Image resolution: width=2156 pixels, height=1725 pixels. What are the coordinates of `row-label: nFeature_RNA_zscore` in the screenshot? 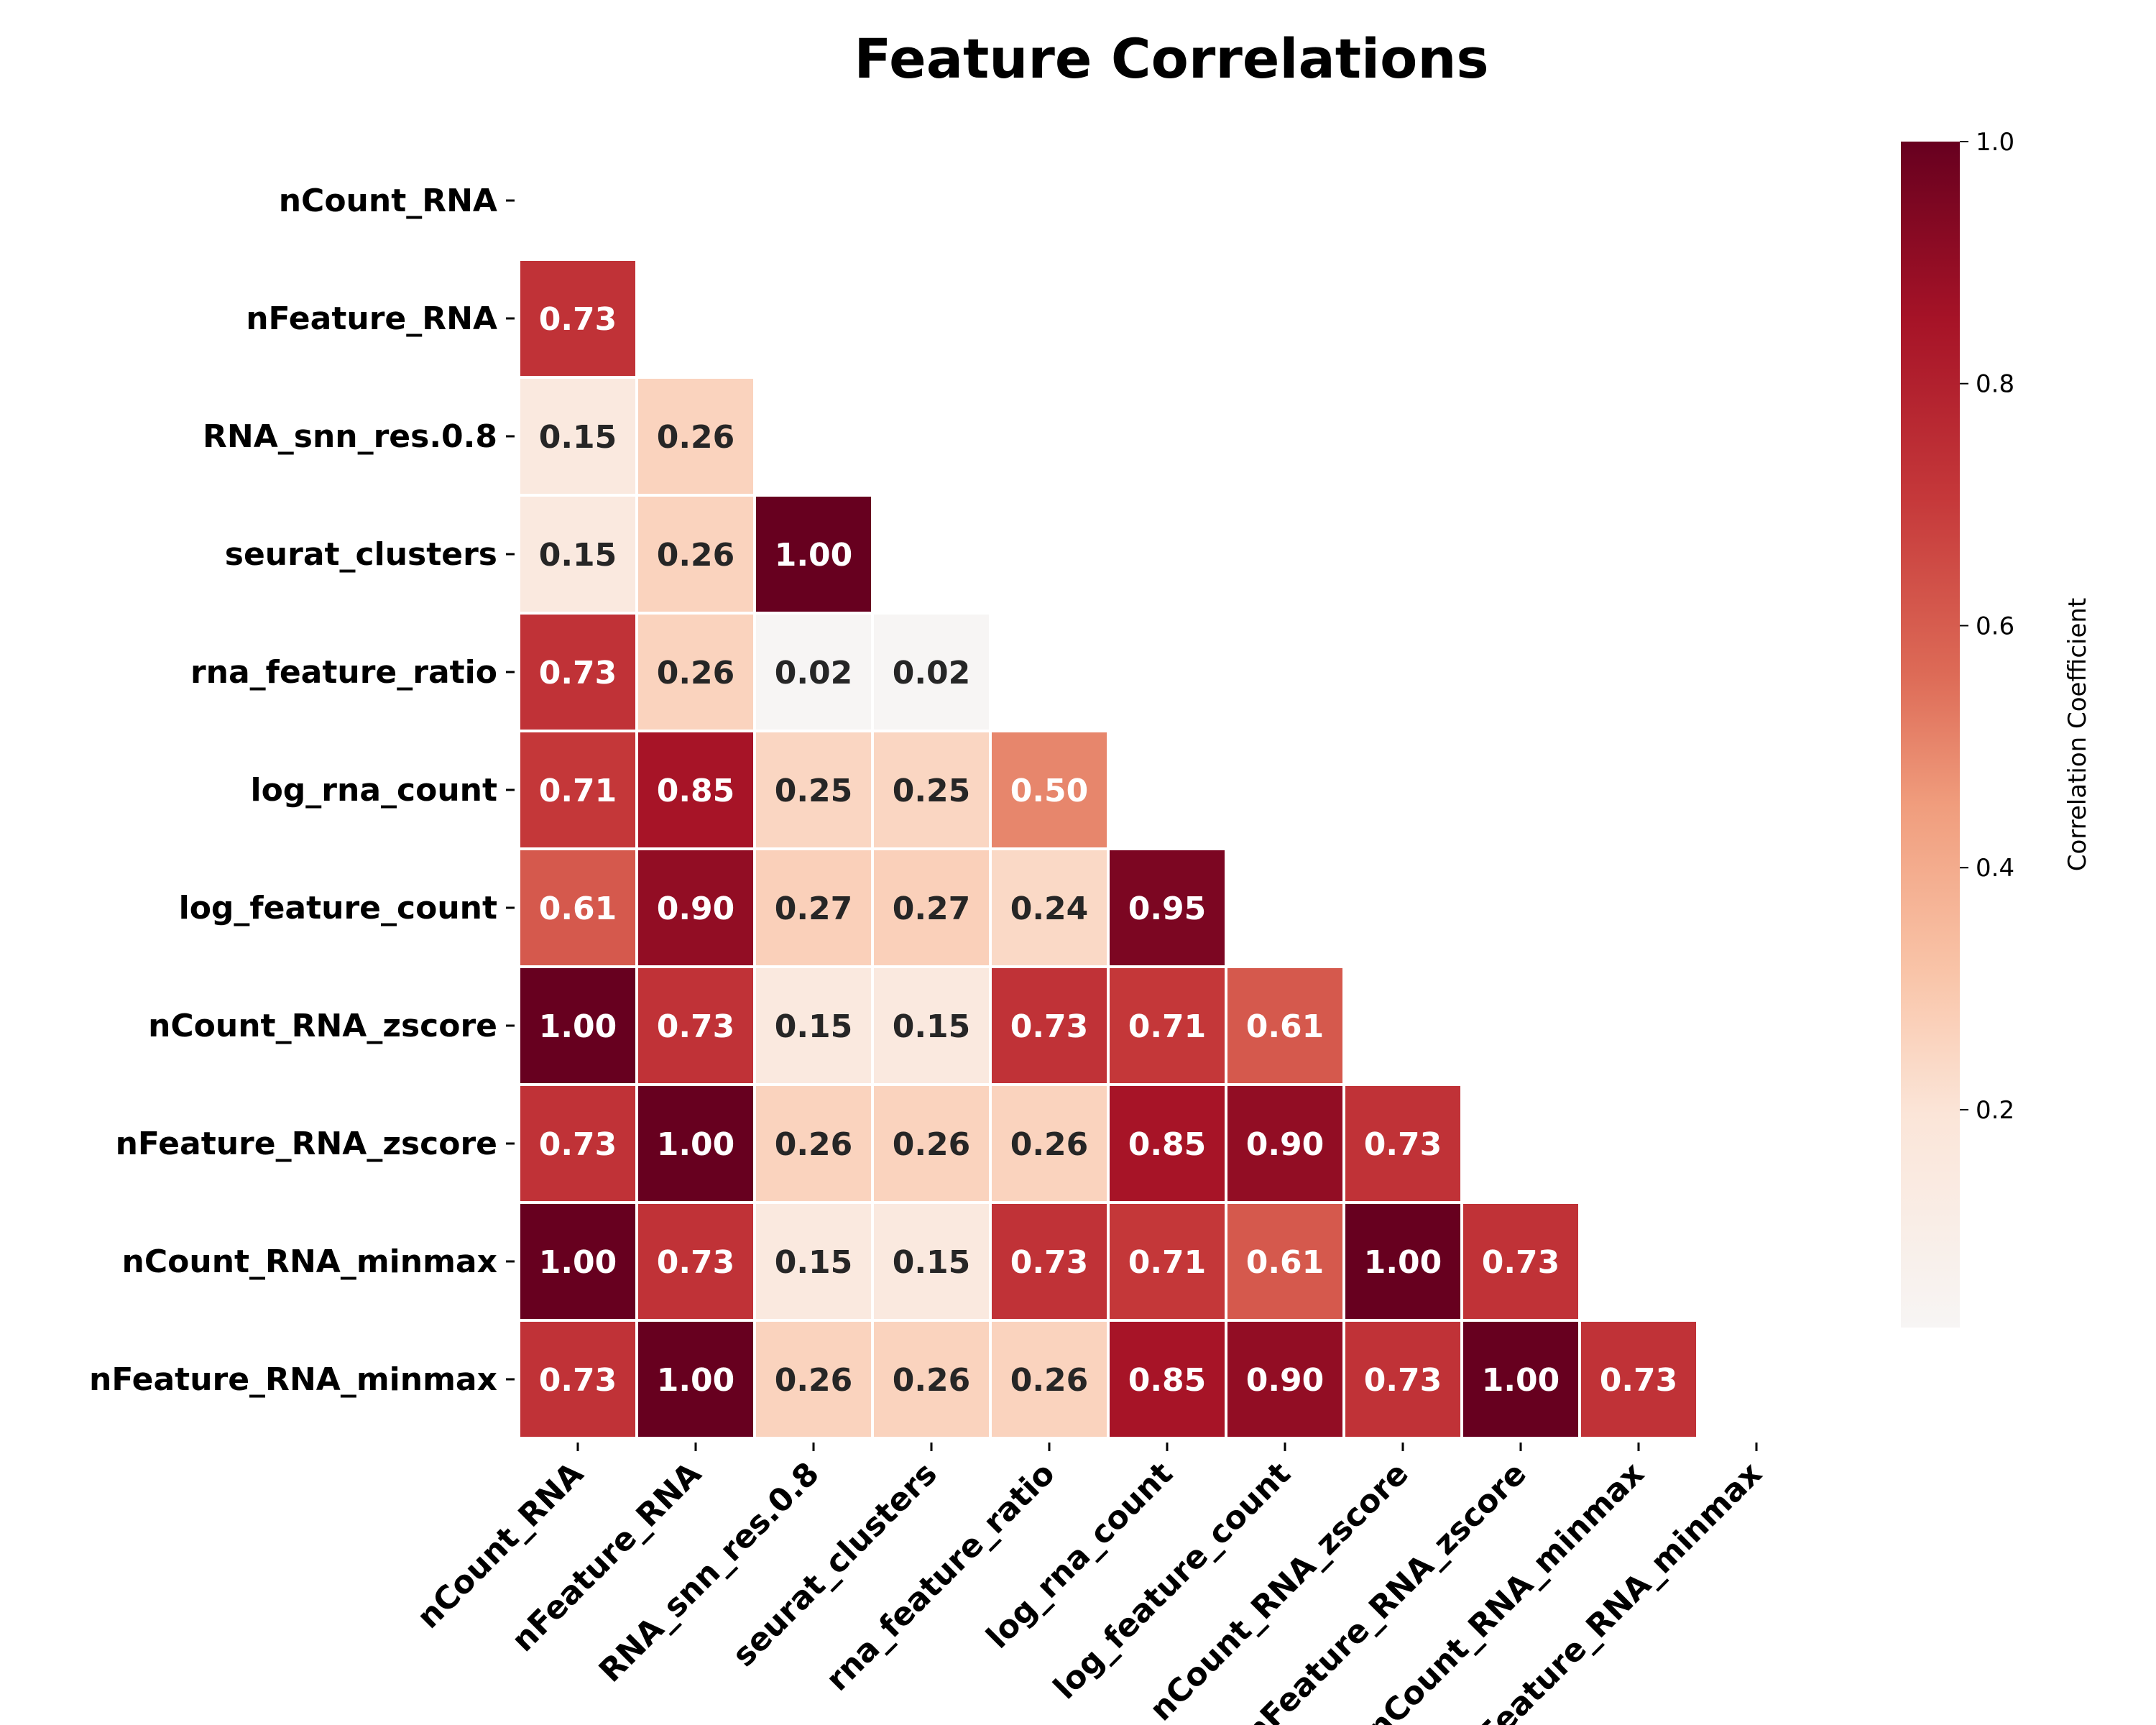 It's located at (306, 1144).